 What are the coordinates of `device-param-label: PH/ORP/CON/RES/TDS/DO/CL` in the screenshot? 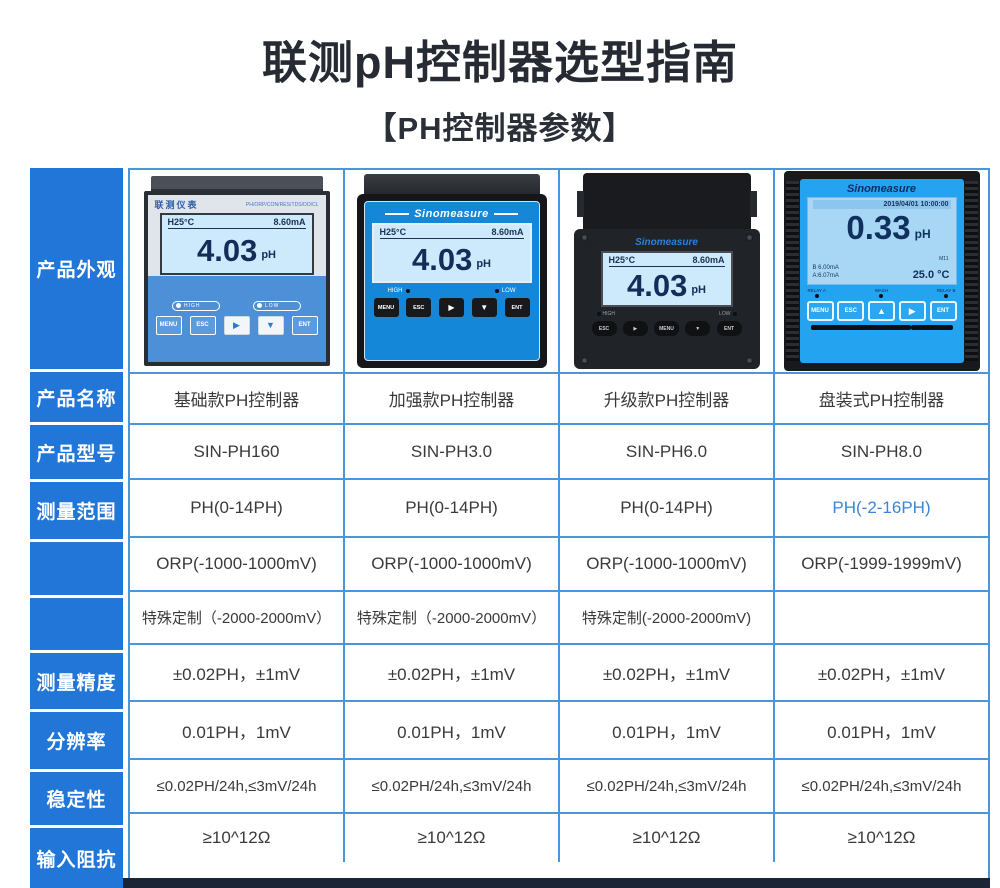 It's located at (282, 204).